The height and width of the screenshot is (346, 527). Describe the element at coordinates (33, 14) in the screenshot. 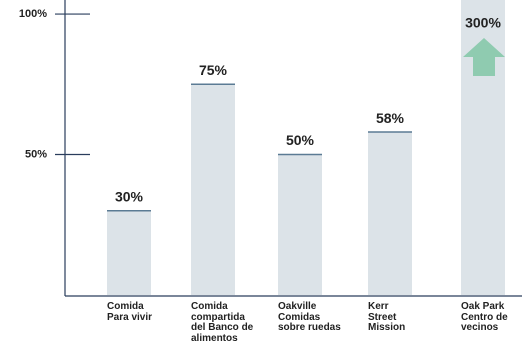

I see `y-tick-label: 100%` at that location.